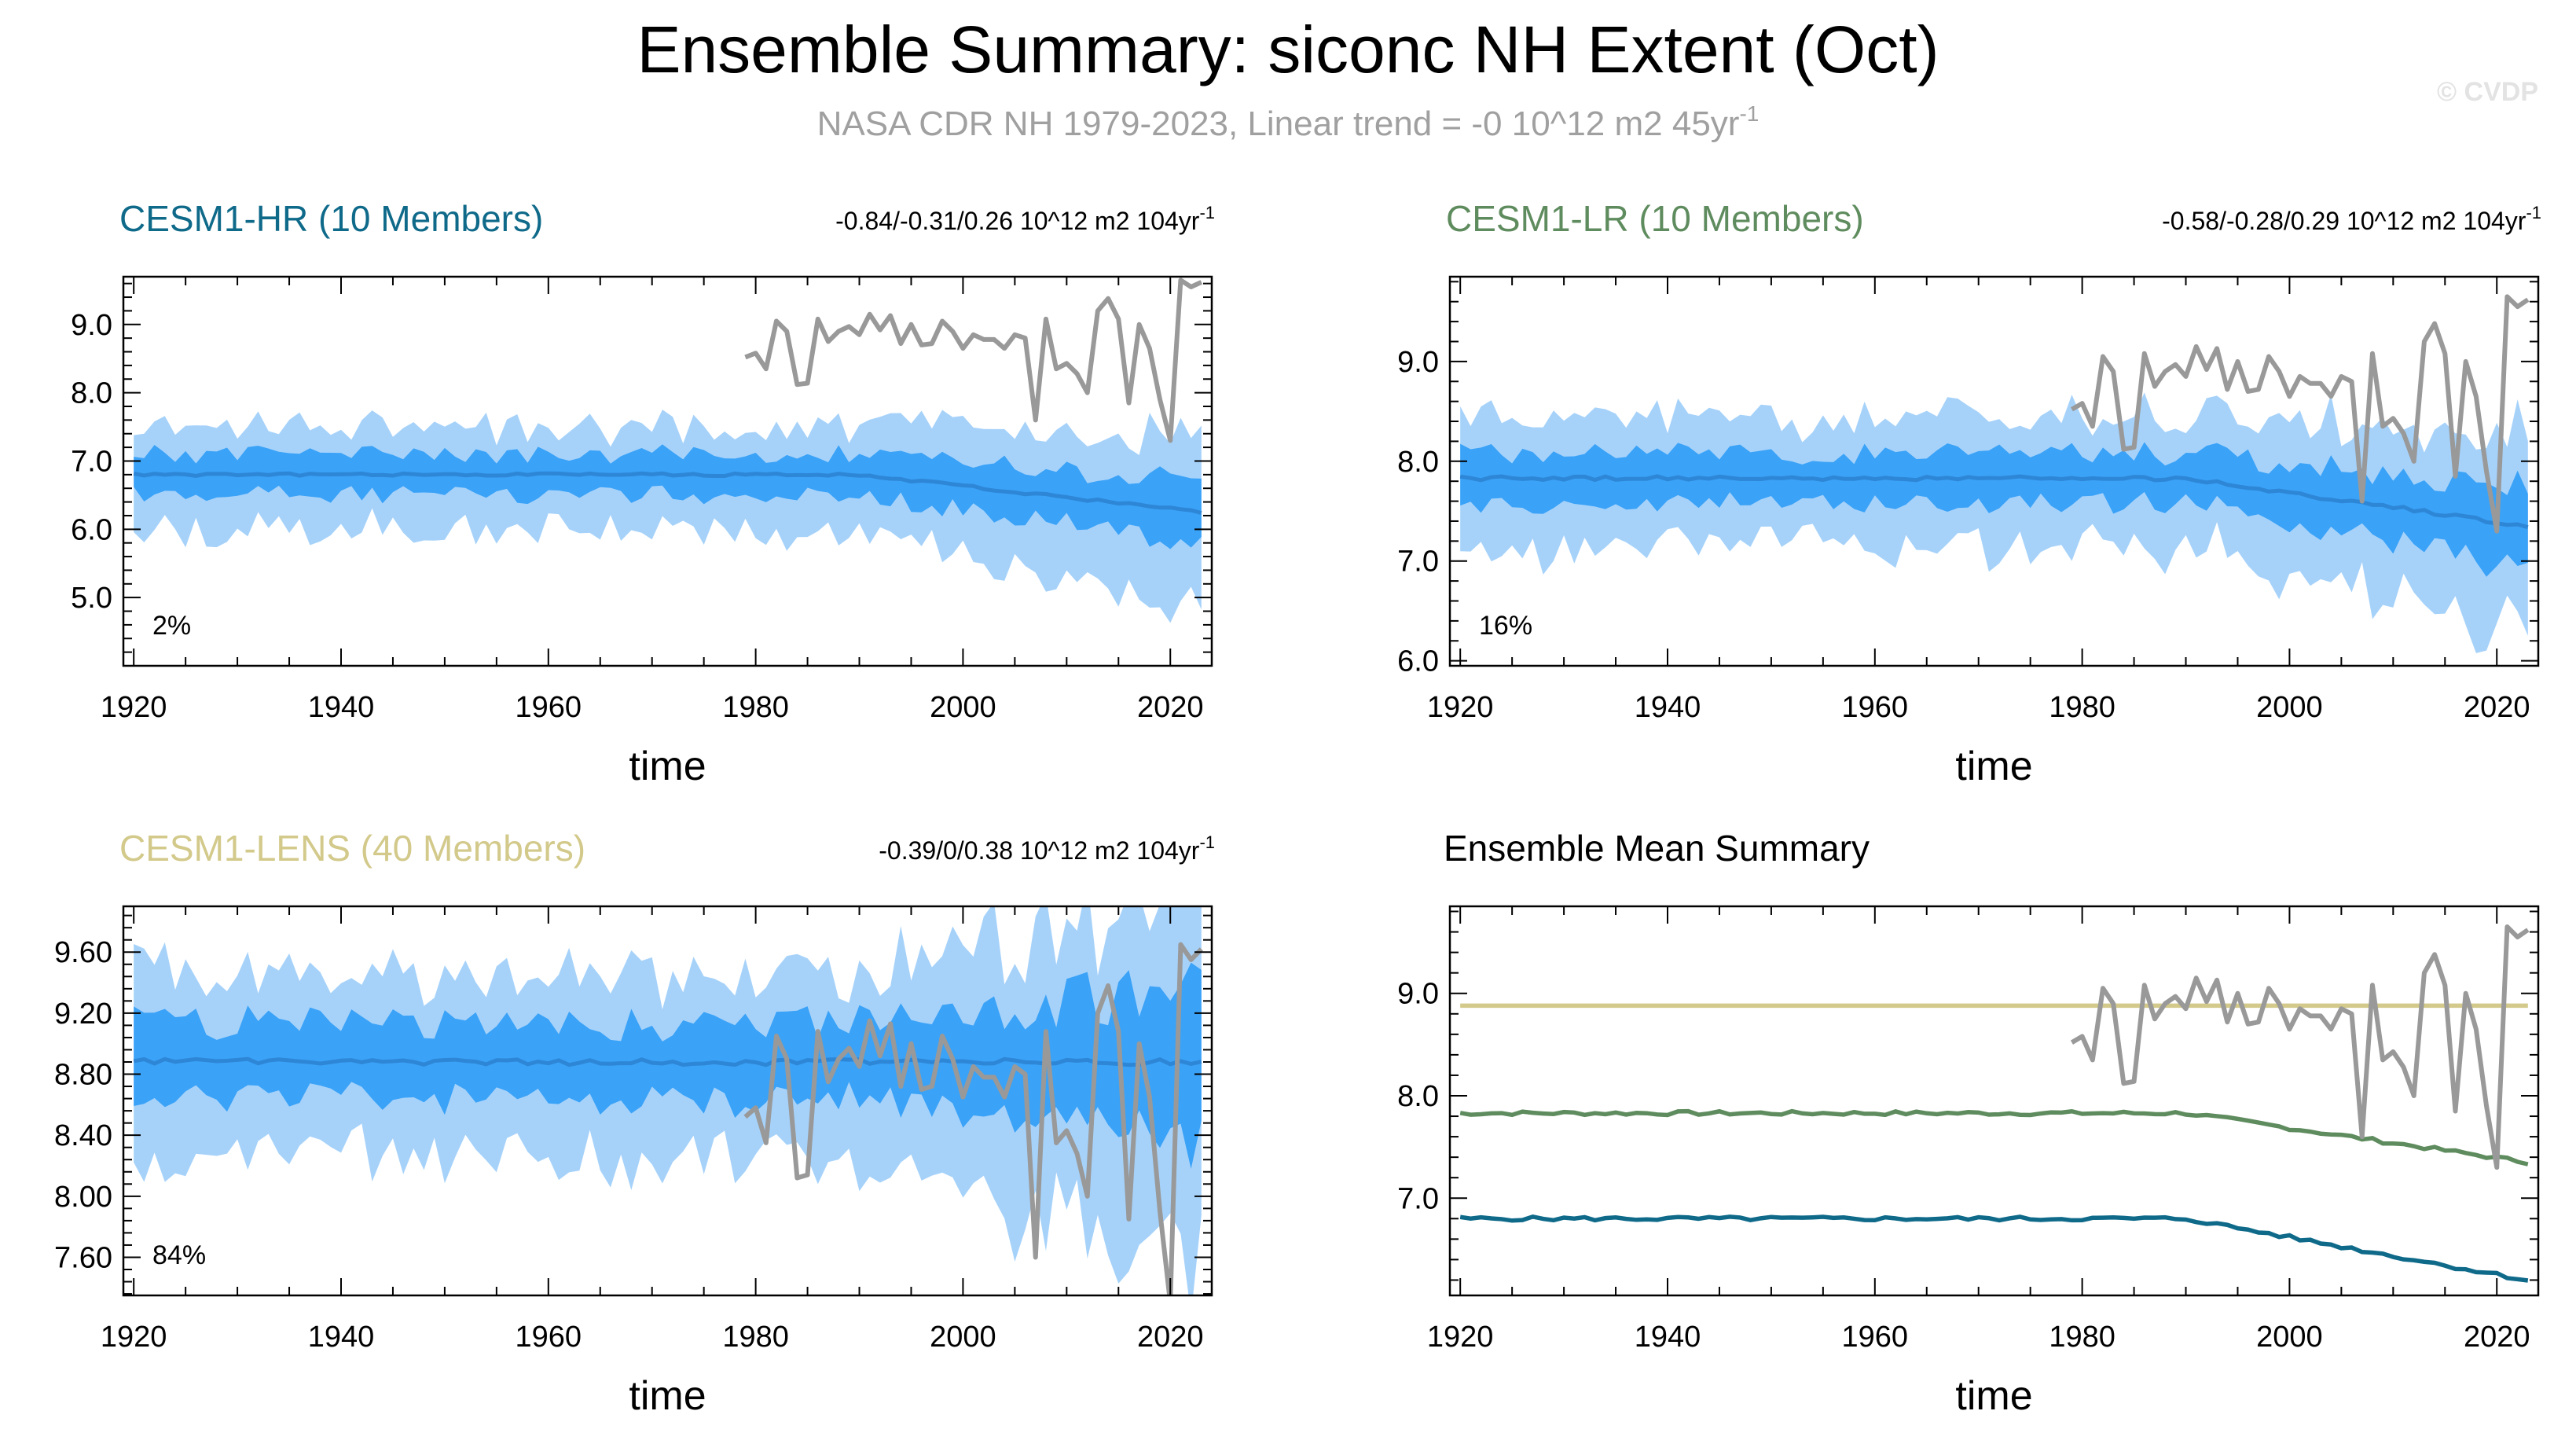  Describe the element at coordinates (1657, 848) in the screenshot. I see `panel-title: Ensemble Mean Summary` at that location.